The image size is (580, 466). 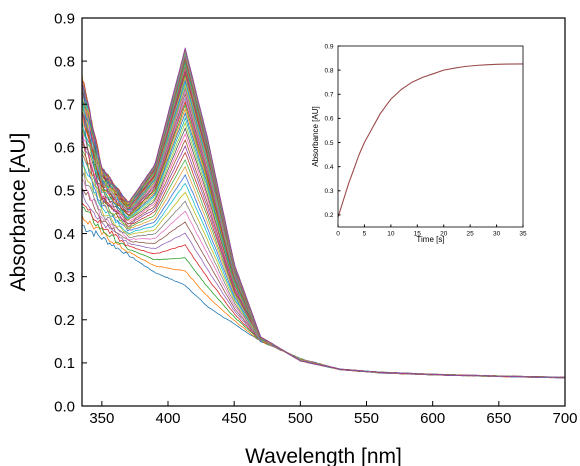 I want to click on main-y-axis-label: Absorbance [AU], so click(x=18, y=212).